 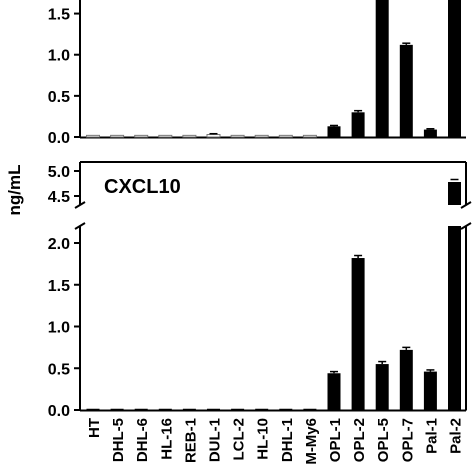 I want to click on bottom-y-tick-label: 0.5, so click(x=59, y=369).